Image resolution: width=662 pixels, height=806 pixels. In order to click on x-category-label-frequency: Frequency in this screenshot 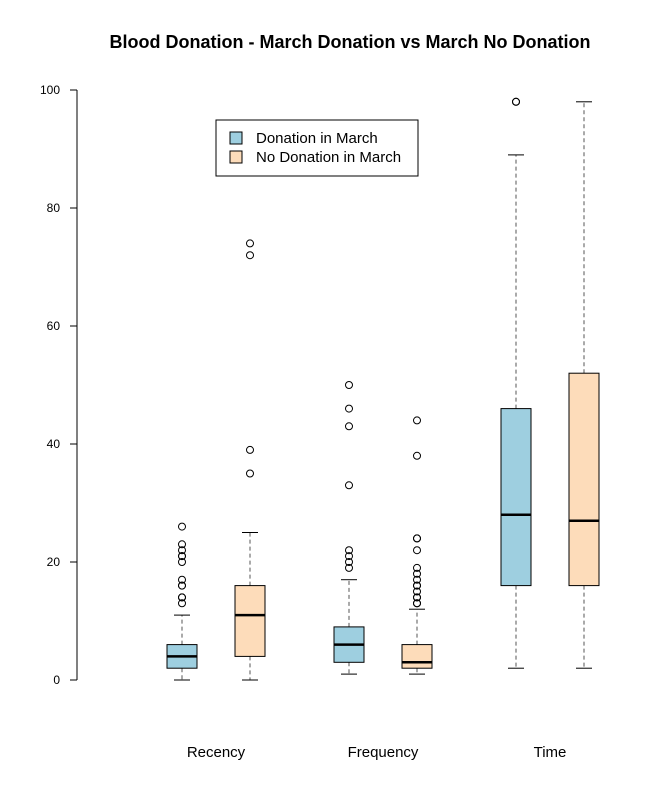, I will do `click(383, 752)`.